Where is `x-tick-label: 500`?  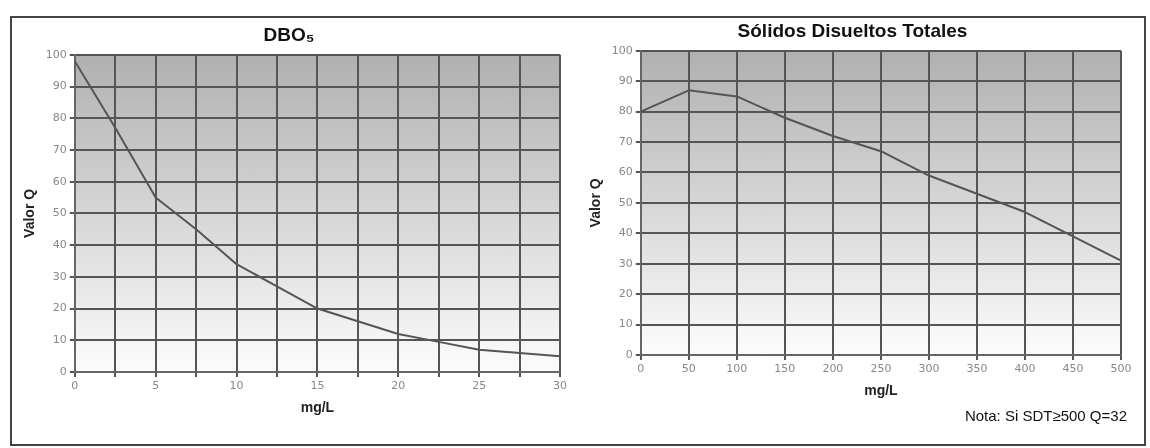 x-tick-label: 500 is located at coordinates (1121, 369).